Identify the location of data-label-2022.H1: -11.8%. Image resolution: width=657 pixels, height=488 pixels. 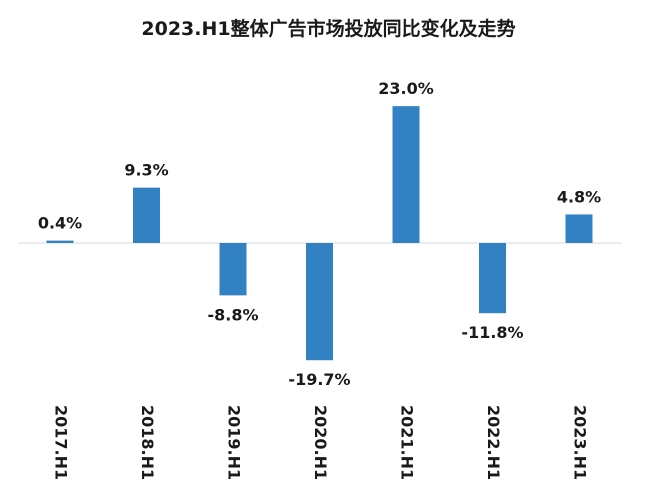
(492, 332).